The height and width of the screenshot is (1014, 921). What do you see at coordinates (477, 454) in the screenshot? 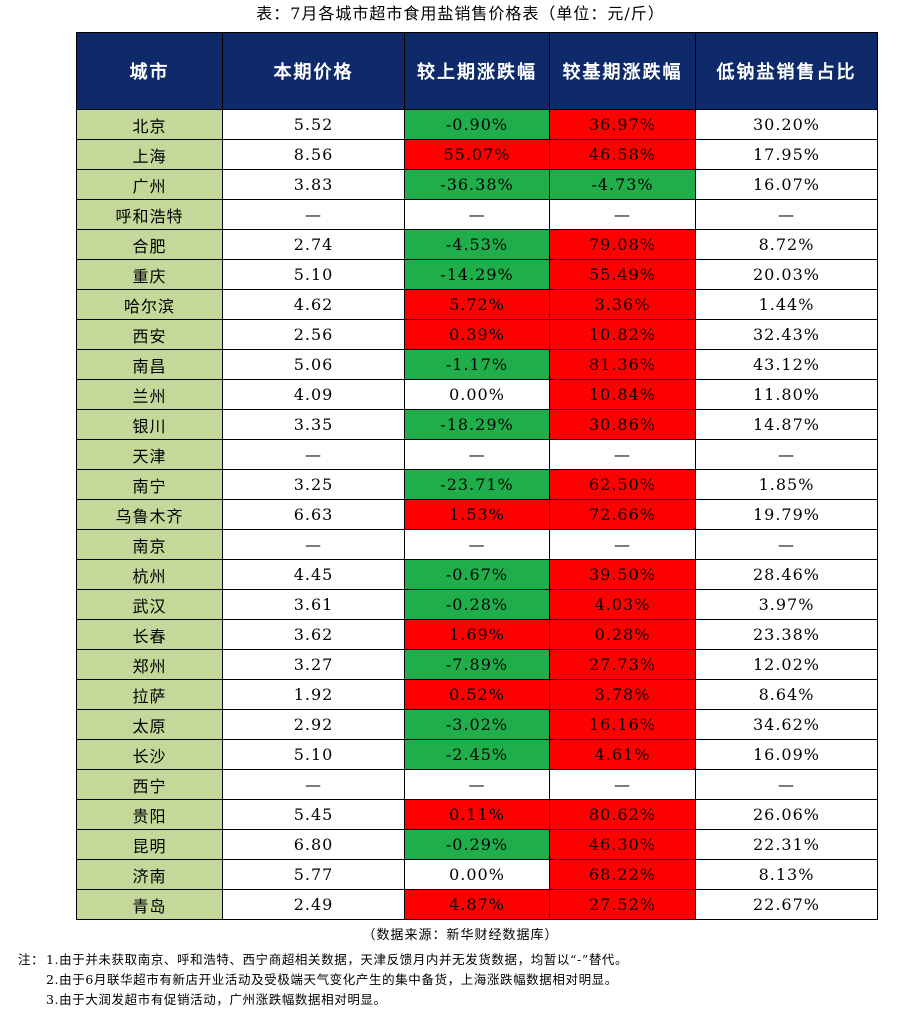
I see `change-vs-previous-cell: —` at bounding box center [477, 454].